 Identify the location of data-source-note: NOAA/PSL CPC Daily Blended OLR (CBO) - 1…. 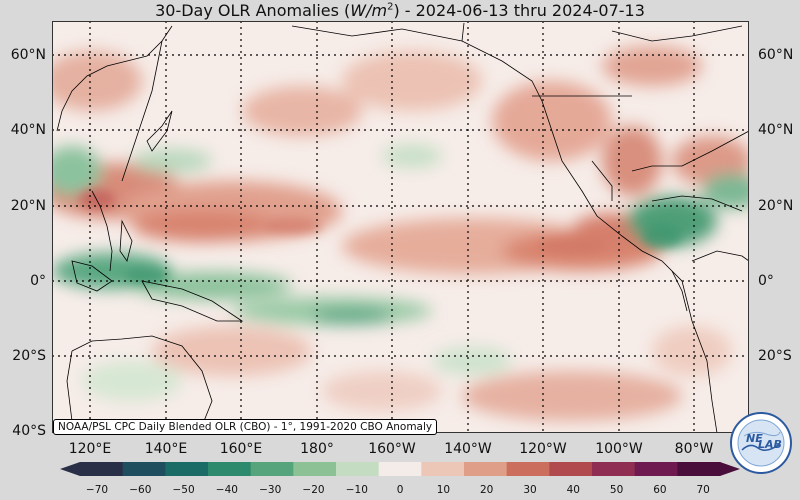
(245, 427).